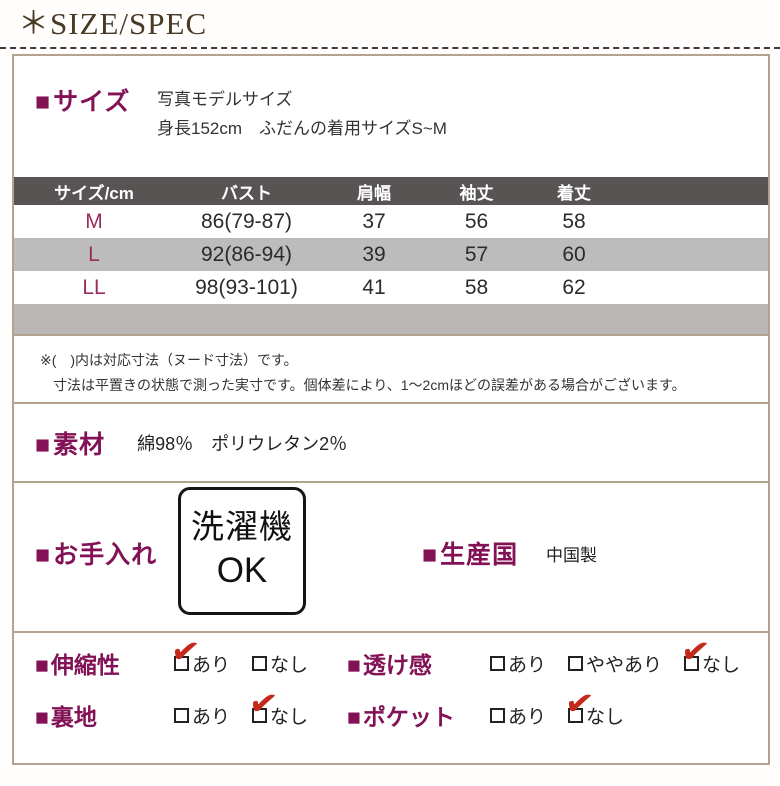 The image size is (780, 786). I want to click on model-info-line2: 身長152cm ふだんの着用サイズS~M, so click(302, 128).